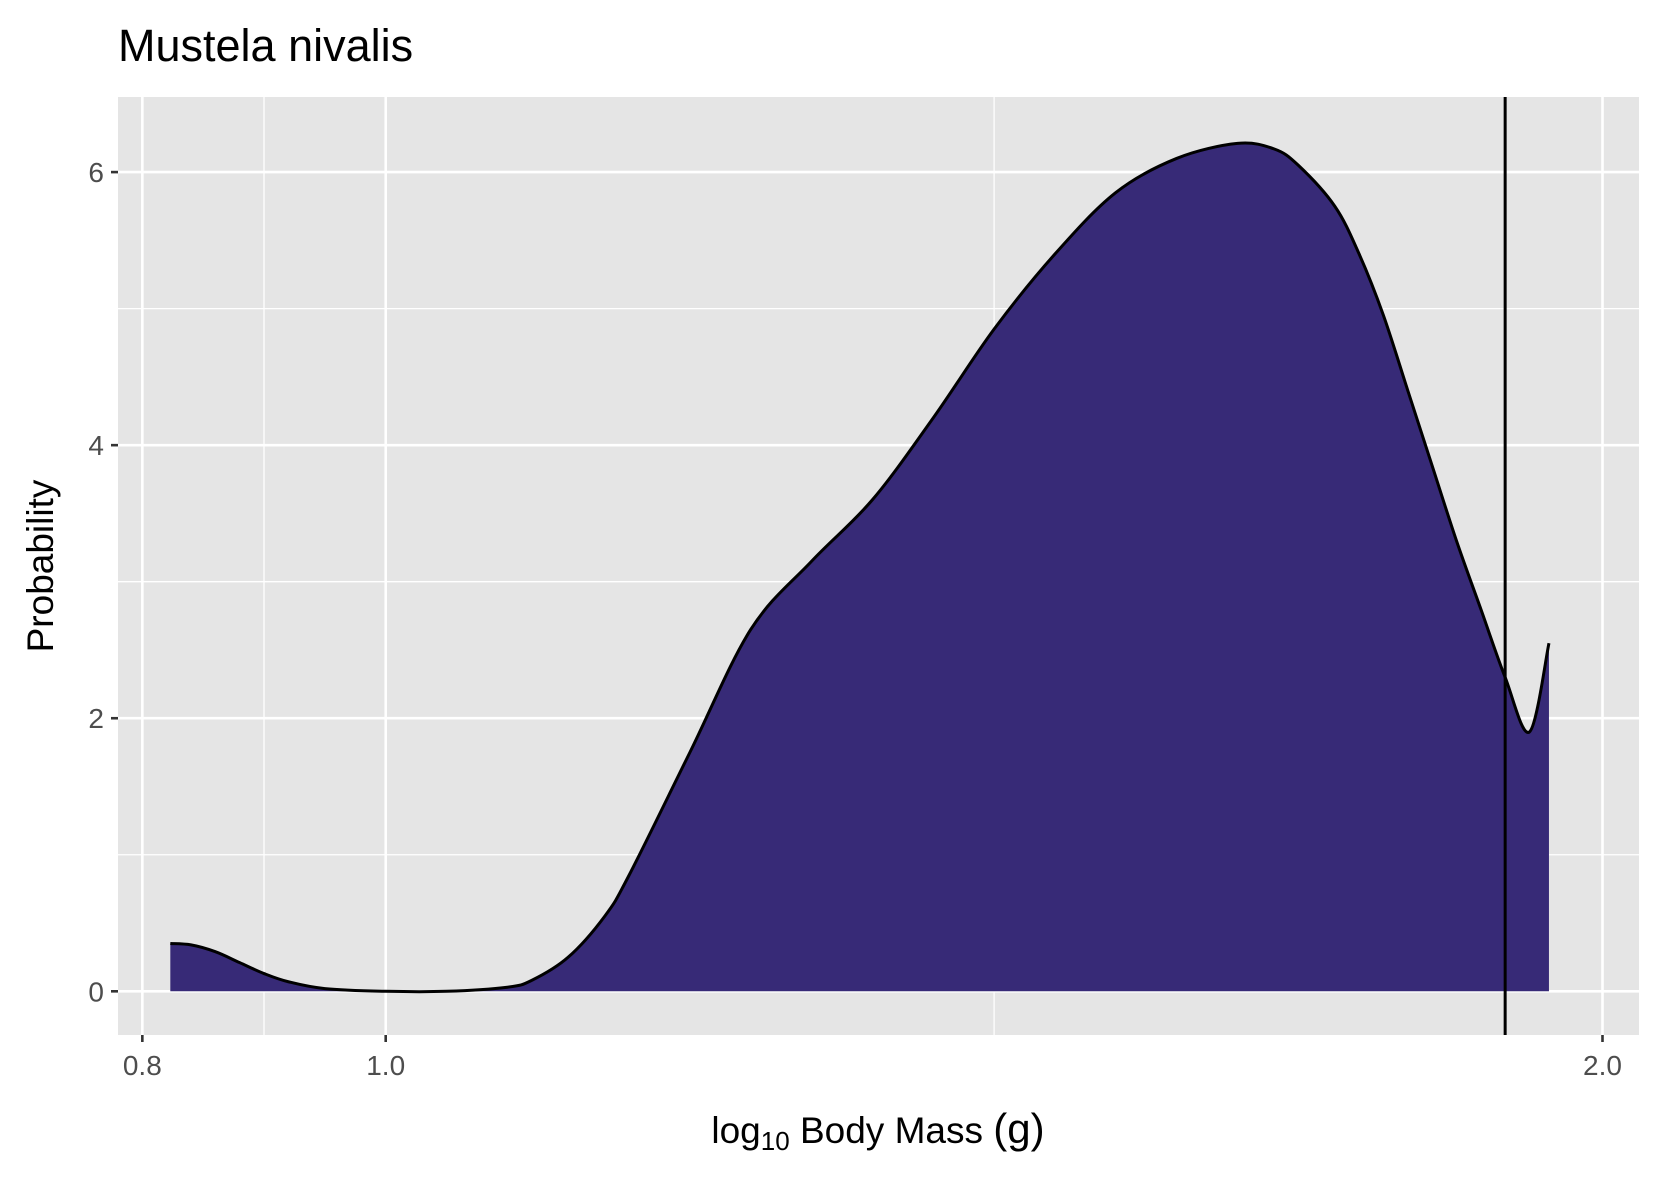 Image resolution: width=1653 pixels, height=1181 pixels. Describe the element at coordinates (1602, 1065) in the screenshot. I see `x-tick-label: 2.0` at that location.